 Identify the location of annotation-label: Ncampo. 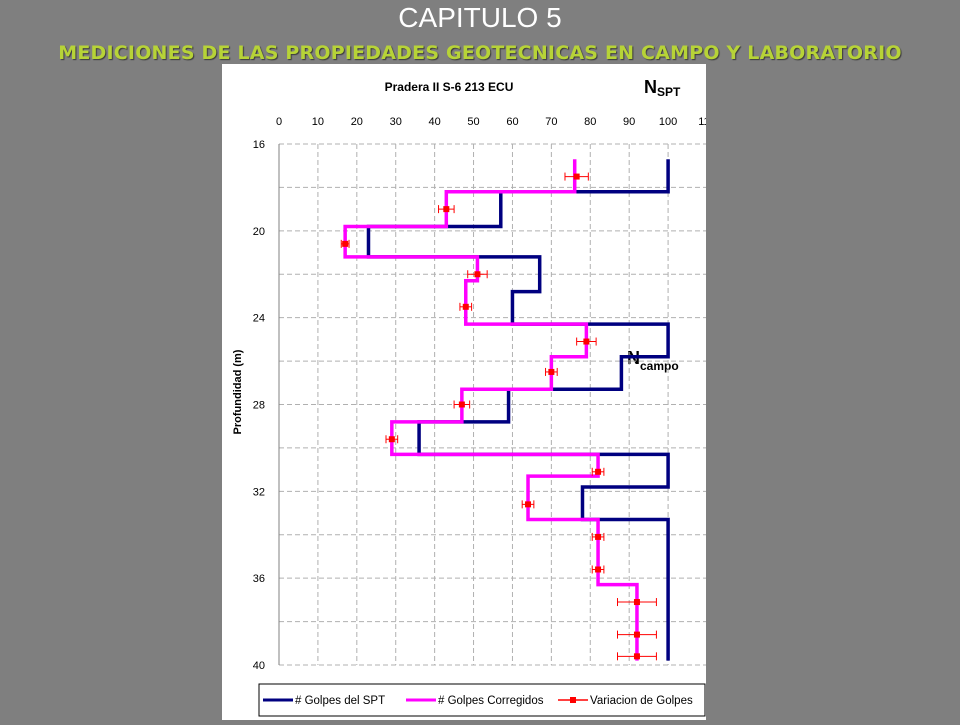
(653, 360).